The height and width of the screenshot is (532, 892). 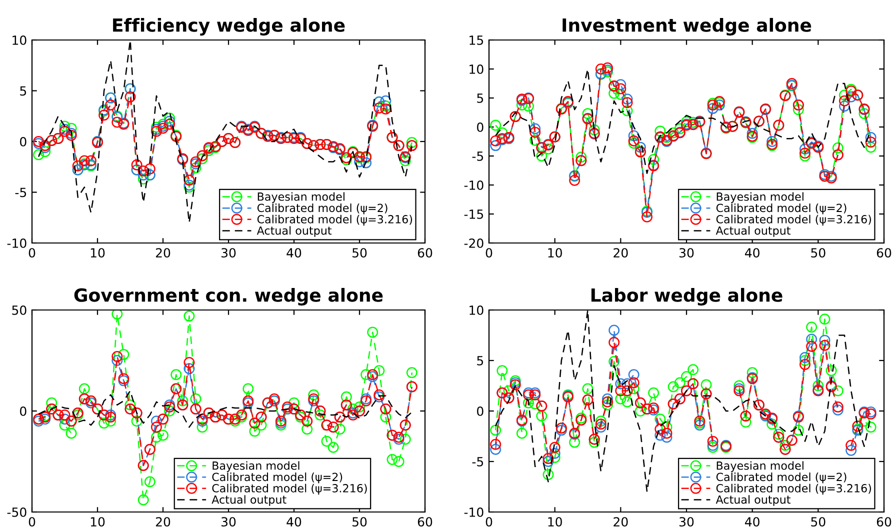 I want to click on y-tick-label: -20, so click(x=474, y=243).